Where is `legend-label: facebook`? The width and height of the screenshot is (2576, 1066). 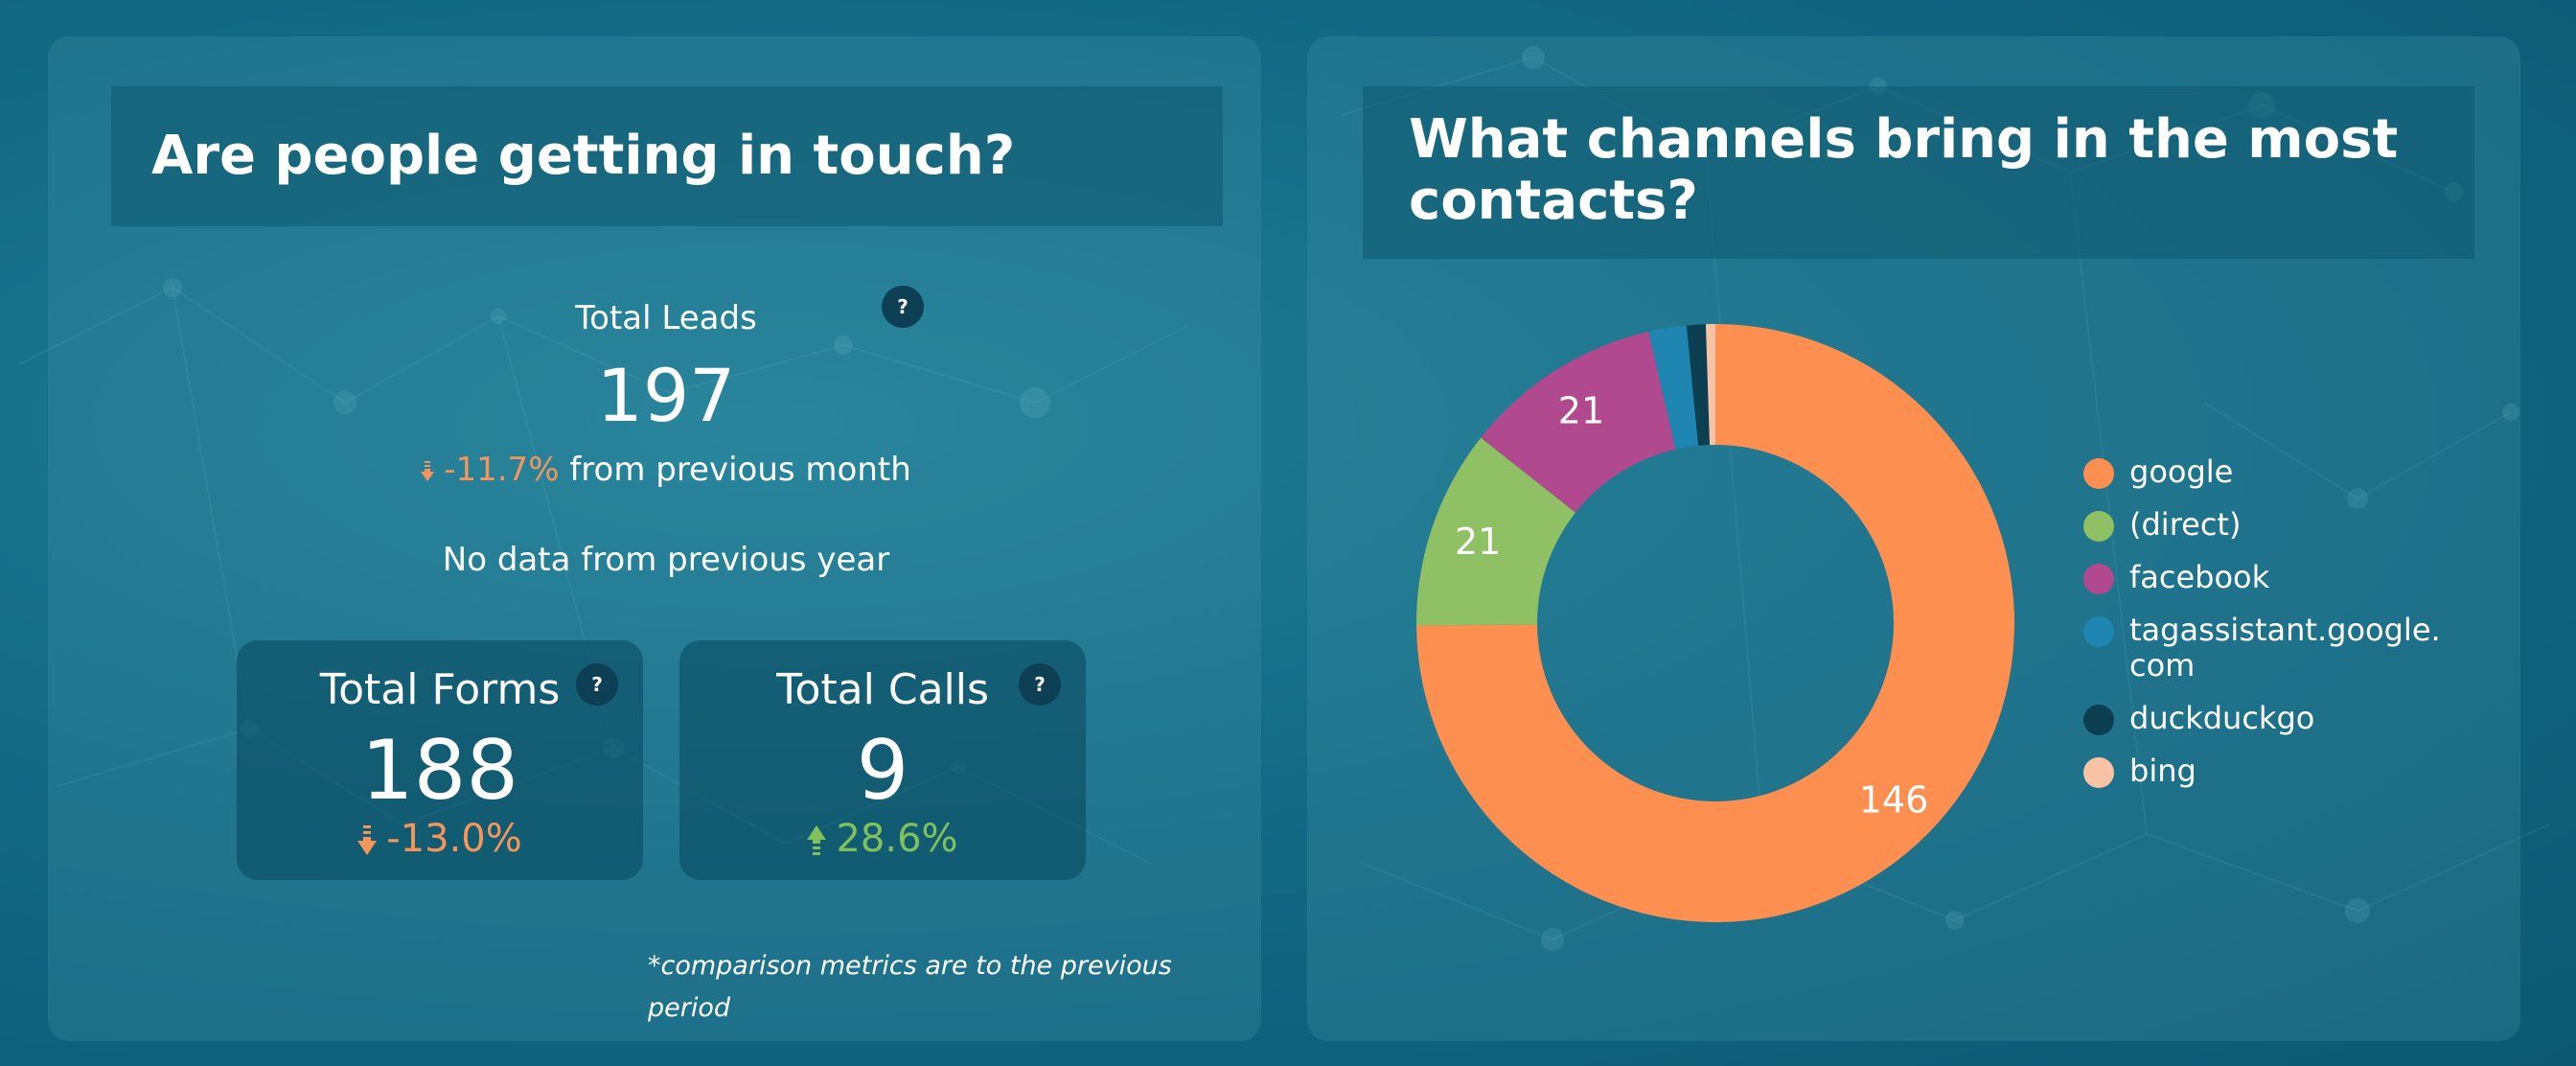 legend-label: facebook is located at coordinates (2199, 577).